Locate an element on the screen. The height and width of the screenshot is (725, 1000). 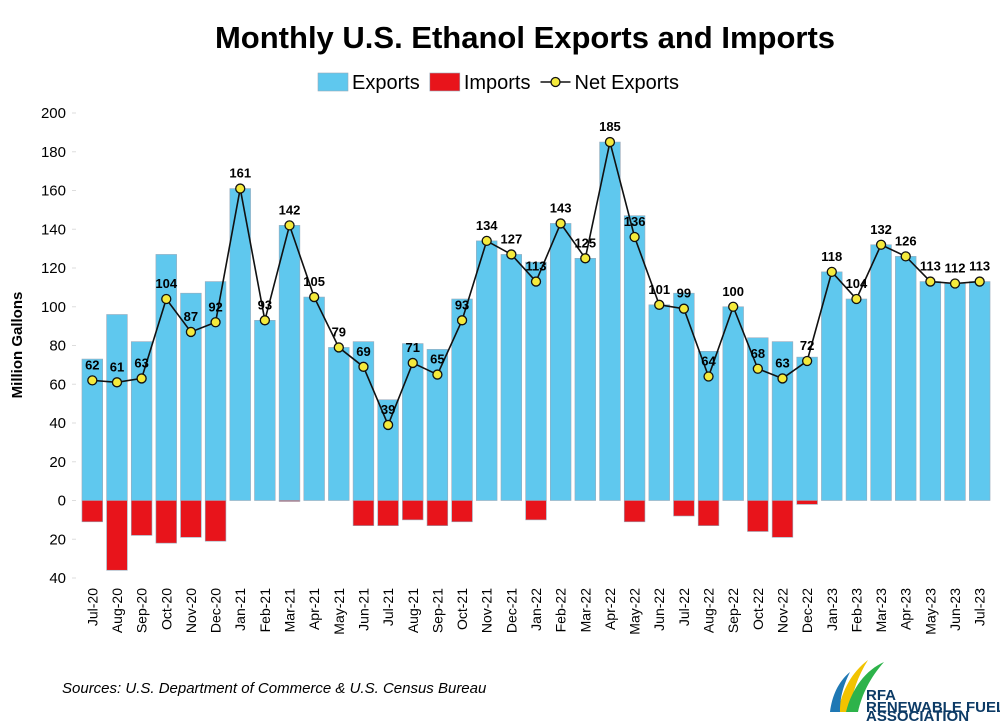
x-tick-label: Feb-23 is located at coordinates (856, 610).